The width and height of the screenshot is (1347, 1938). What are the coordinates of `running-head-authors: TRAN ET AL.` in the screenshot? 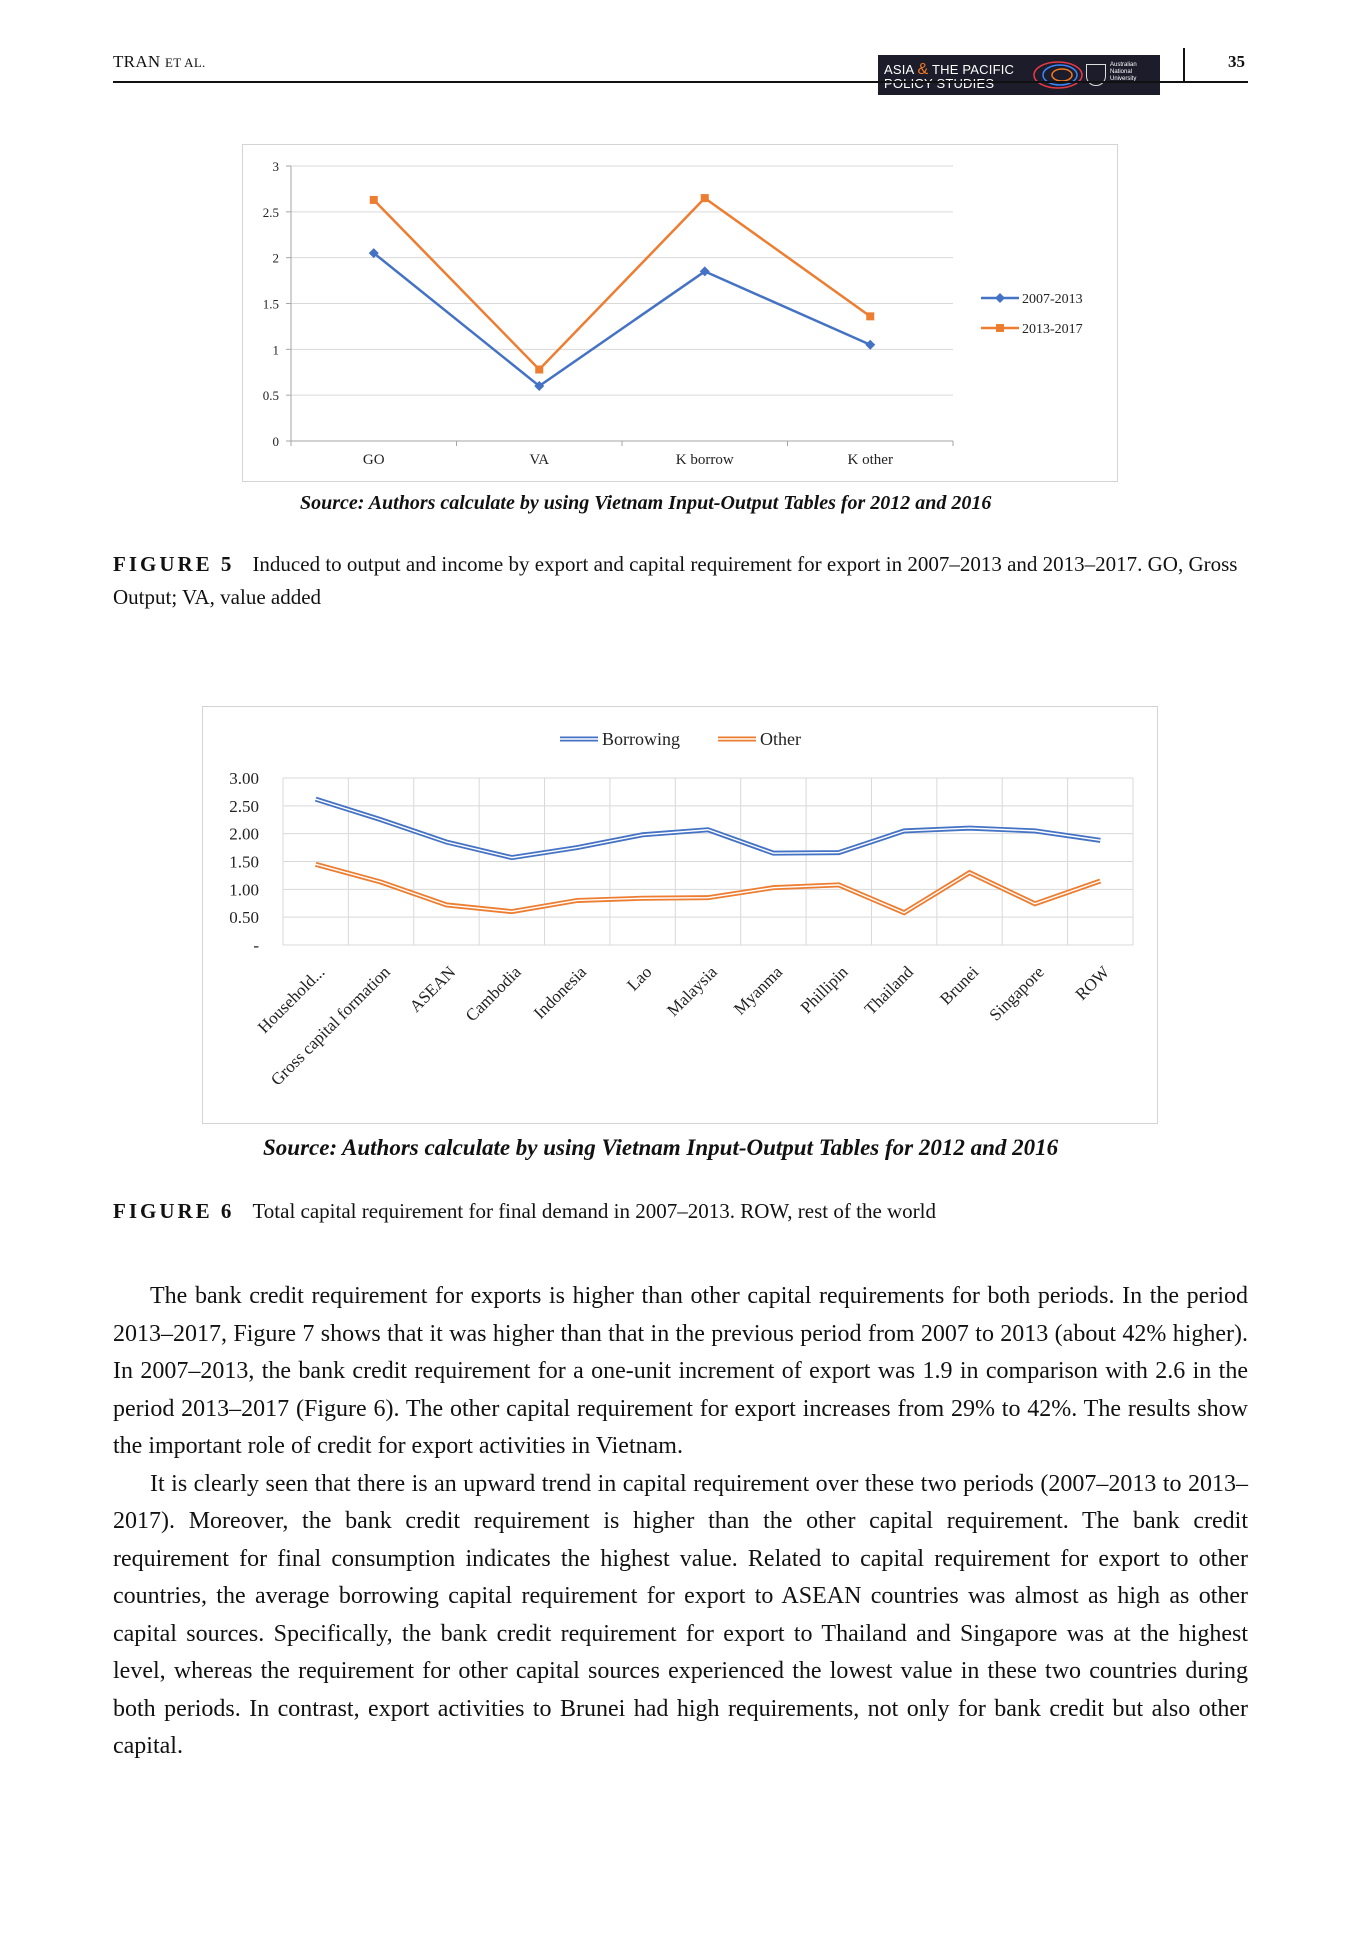 It's located at (159, 62).